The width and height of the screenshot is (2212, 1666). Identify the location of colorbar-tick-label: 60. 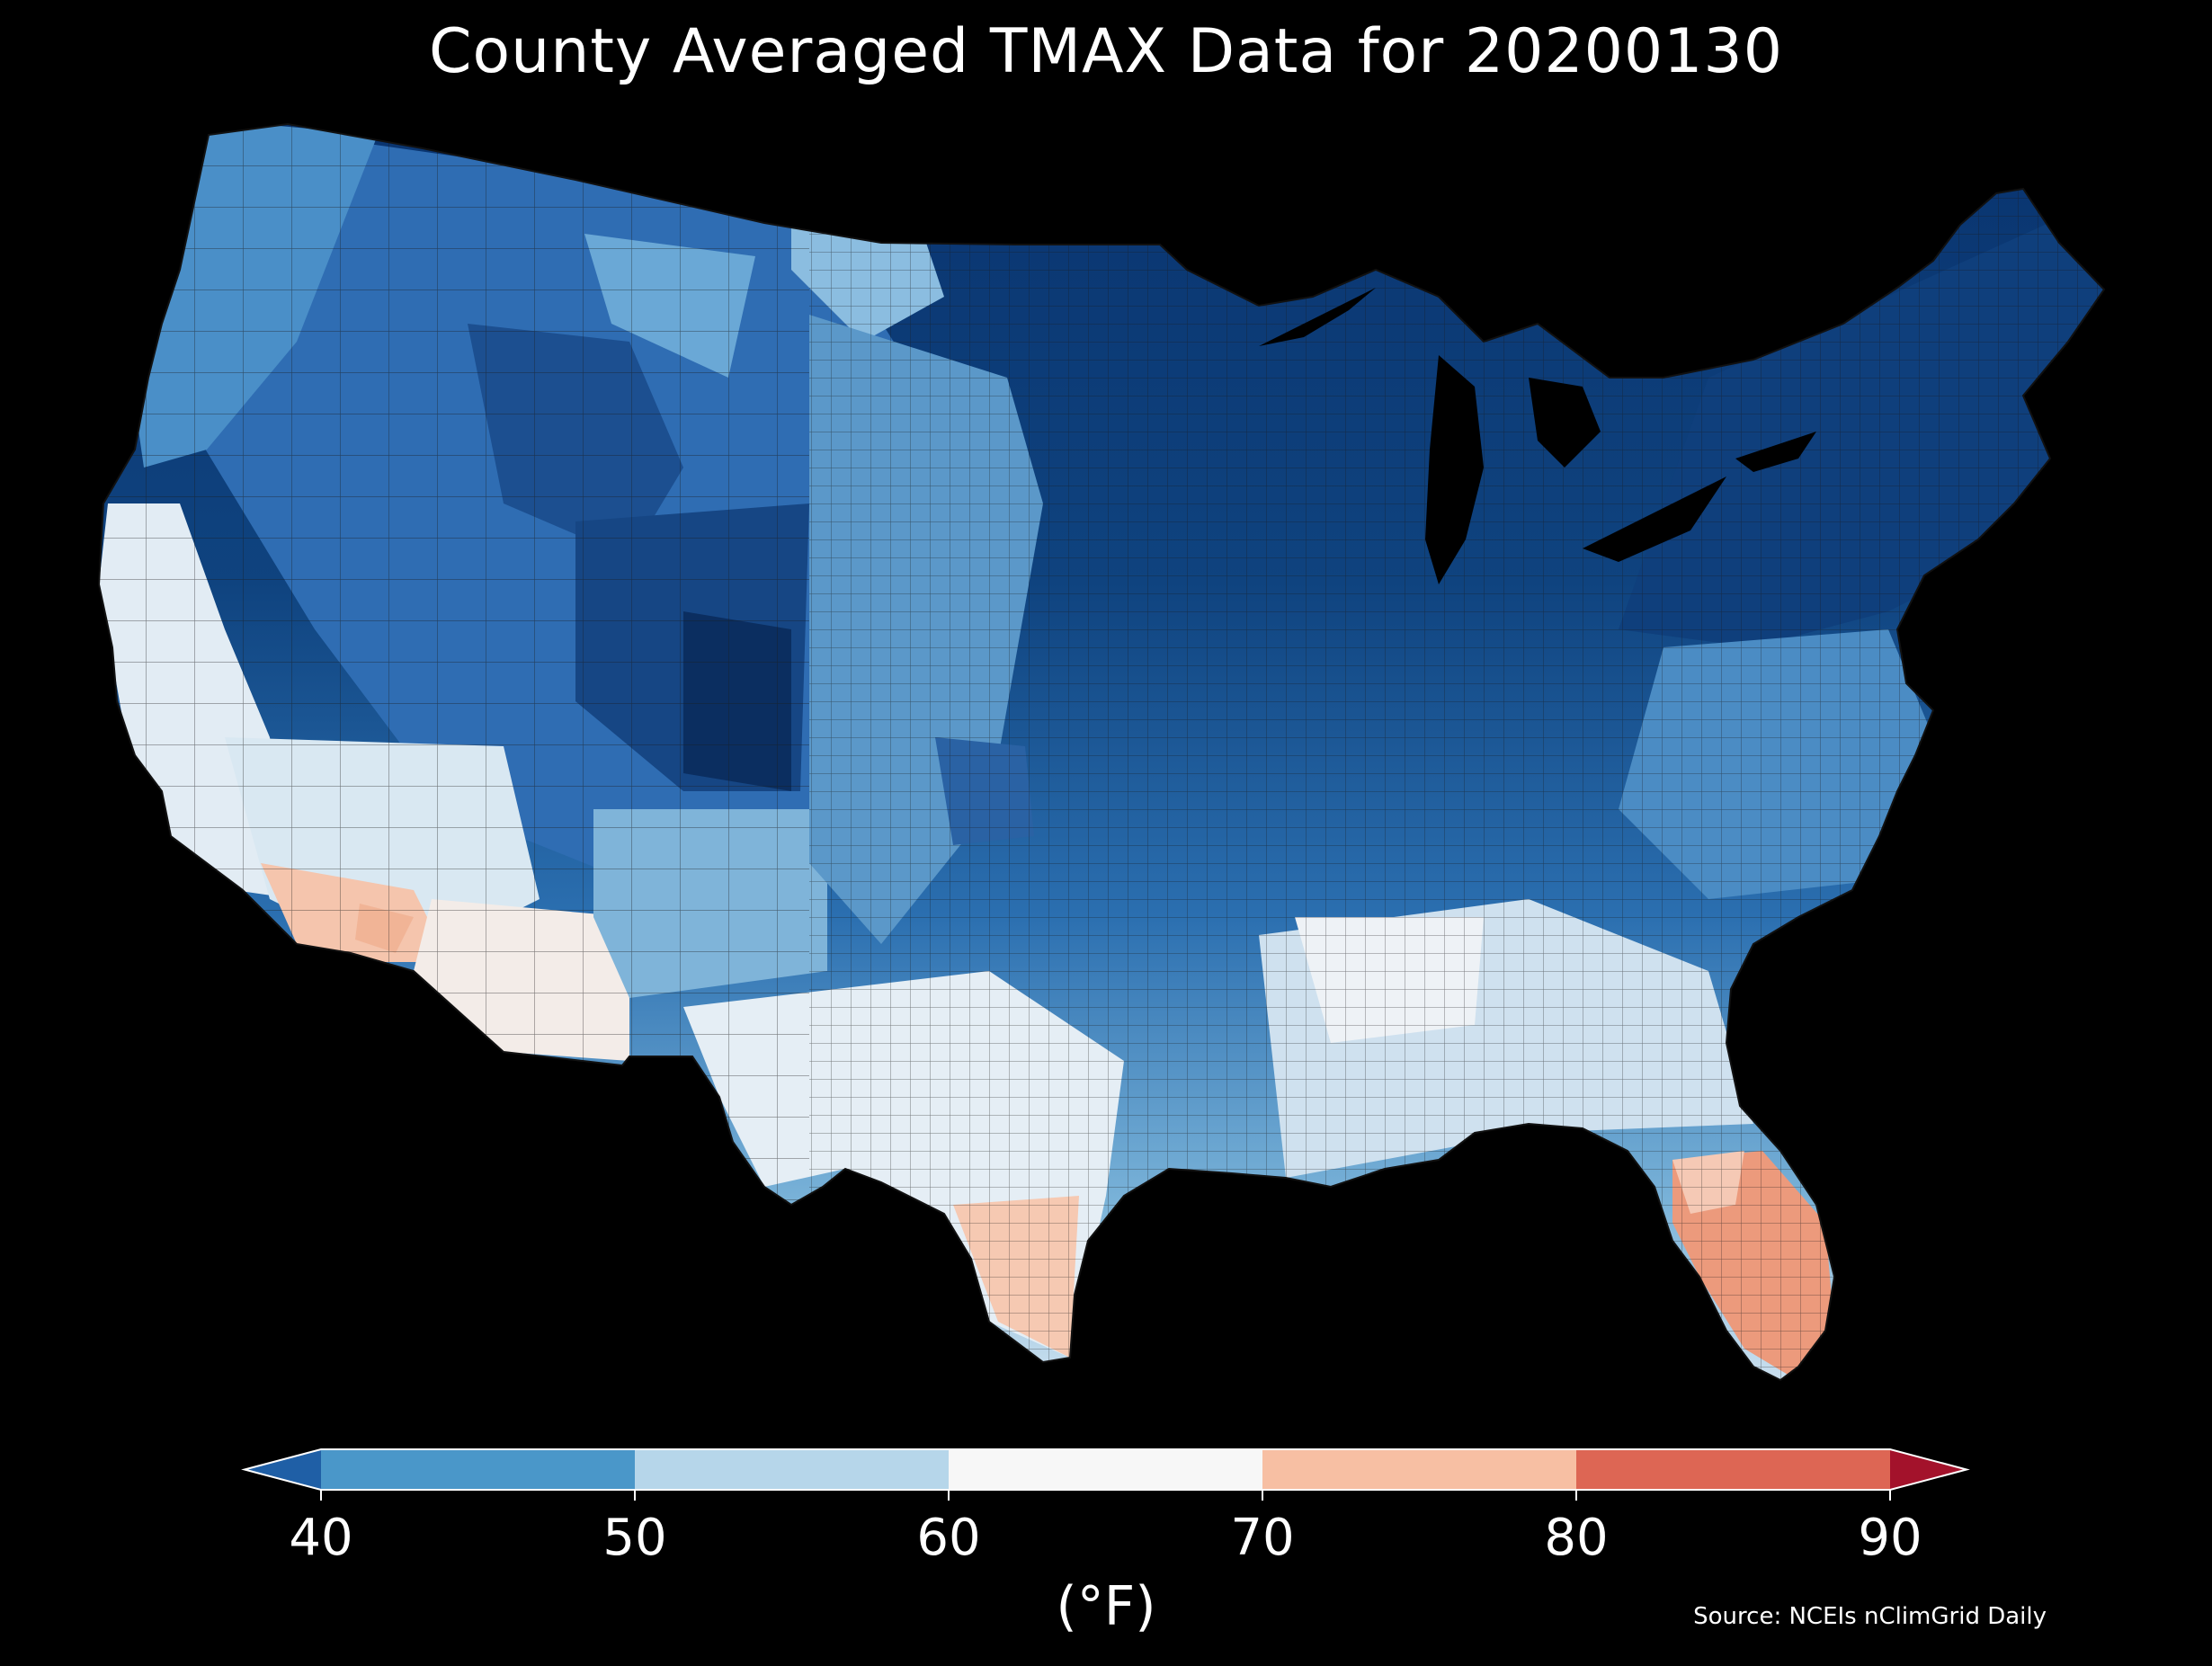
(948, 1538).